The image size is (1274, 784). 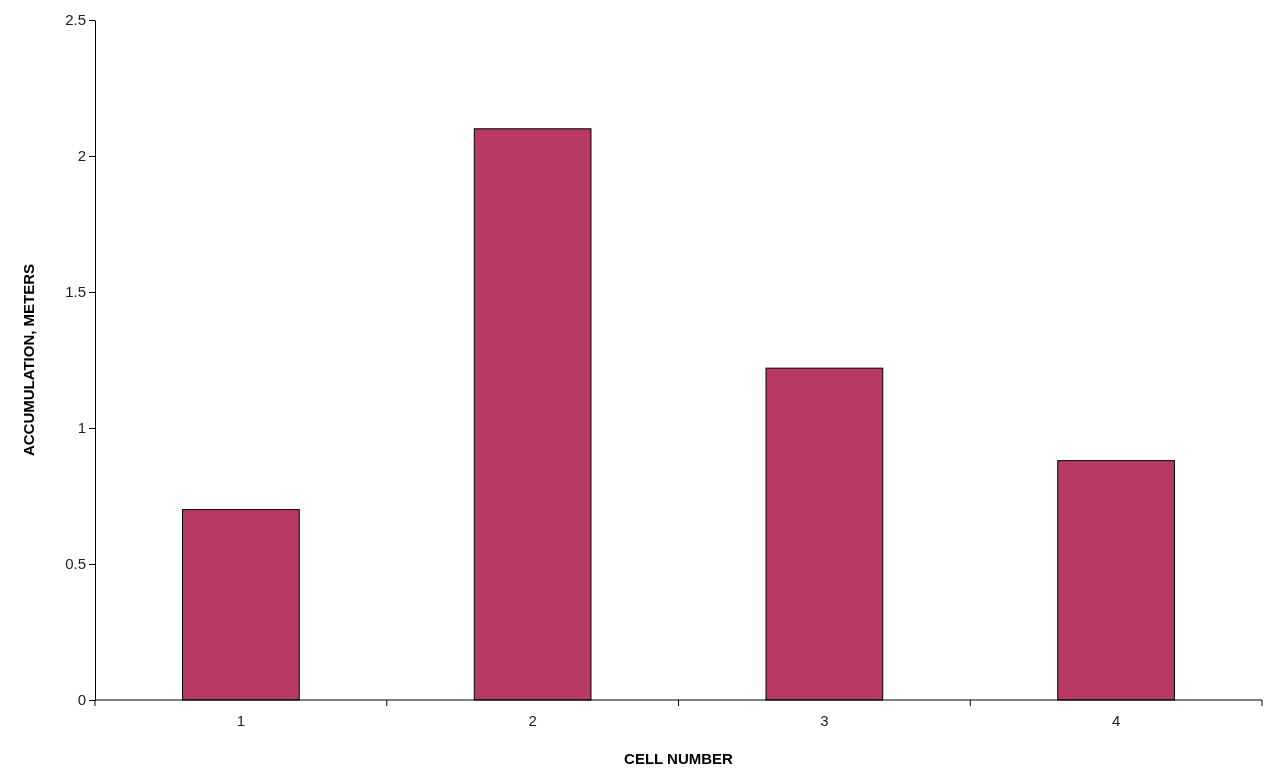 What do you see at coordinates (75, 564) in the screenshot?
I see `y-tick-label: 0.5` at bounding box center [75, 564].